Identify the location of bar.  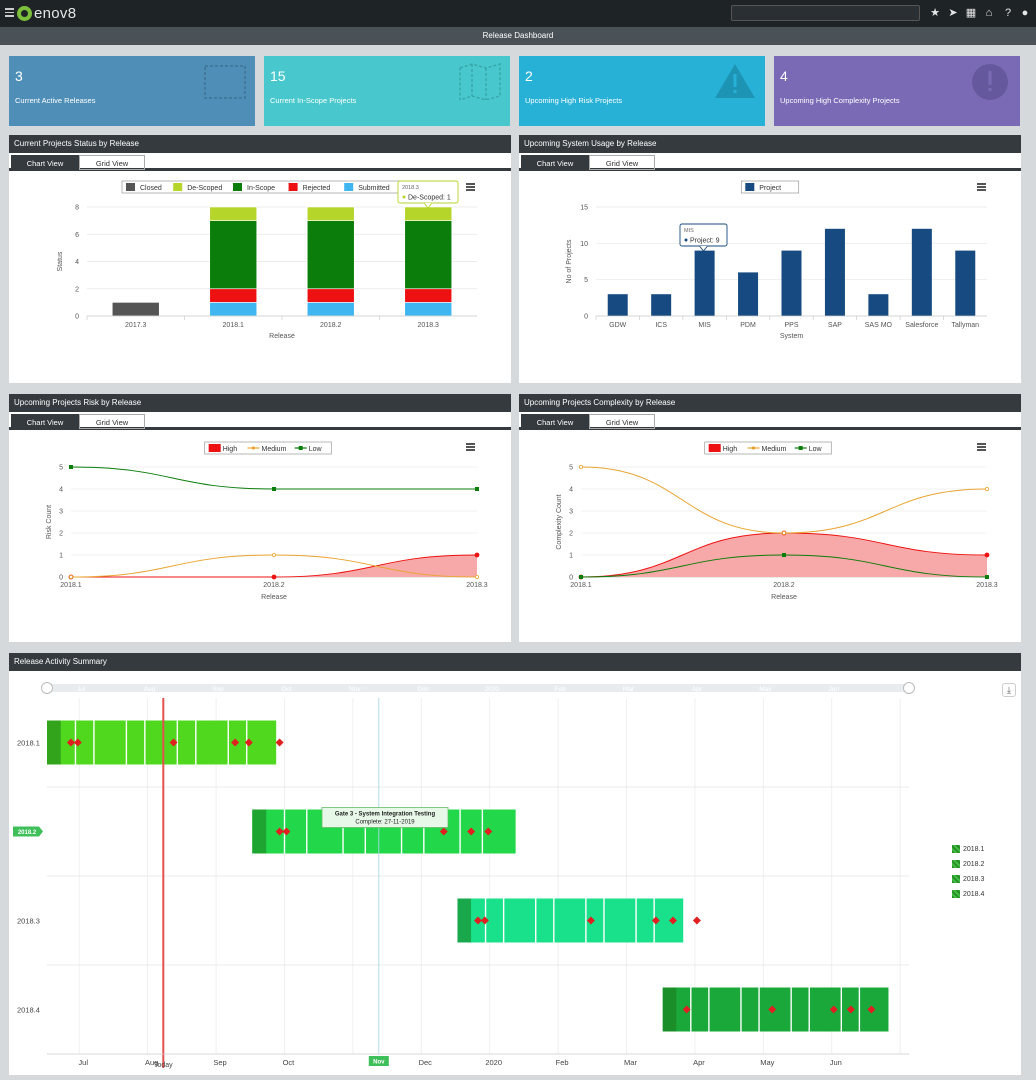
(791, 283).